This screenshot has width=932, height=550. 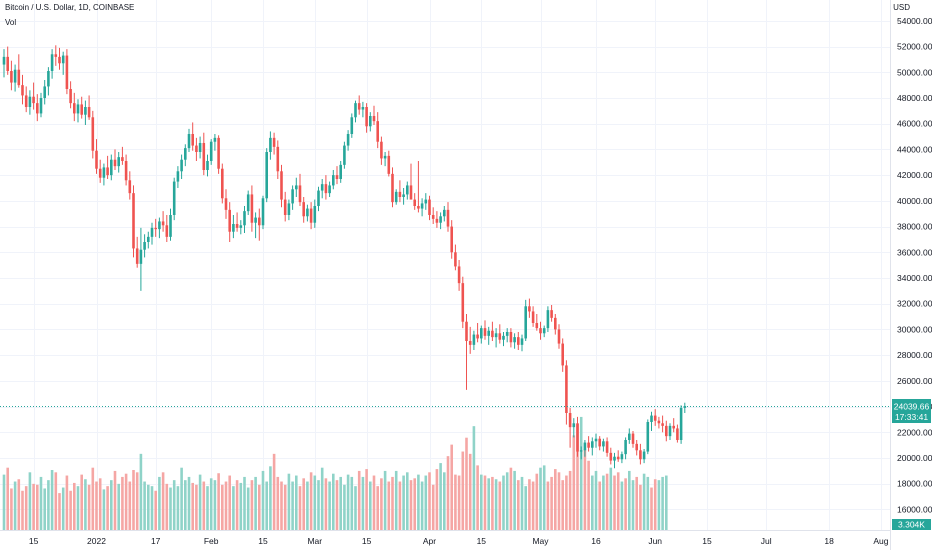 What do you see at coordinates (914, 252) in the screenshot?
I see `price-tick-label: 36000.00` at bounding box center [914, 252].